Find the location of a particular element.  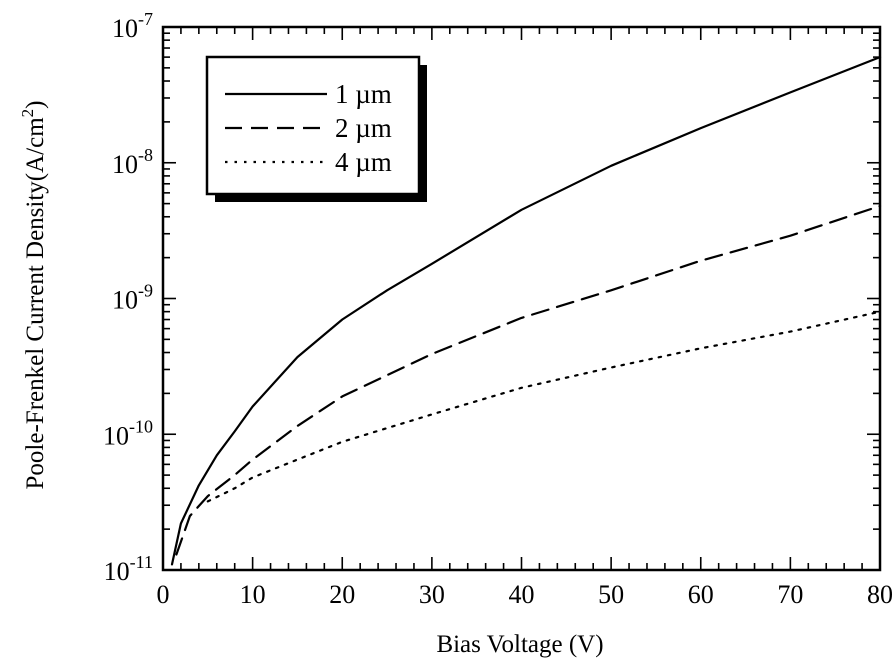

y-axis-title: Poole-Frenkel Current Density(A/cm2) is located at coordinates (33, 295).